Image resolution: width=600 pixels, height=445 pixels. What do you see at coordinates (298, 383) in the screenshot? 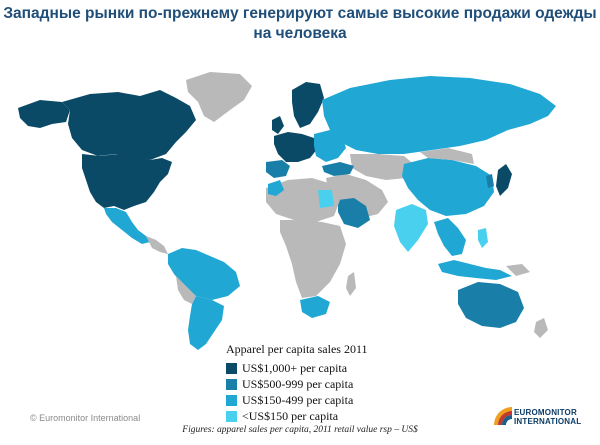
I see `legend-label: US$500-999 per capita` at bounding box center [298, 383].